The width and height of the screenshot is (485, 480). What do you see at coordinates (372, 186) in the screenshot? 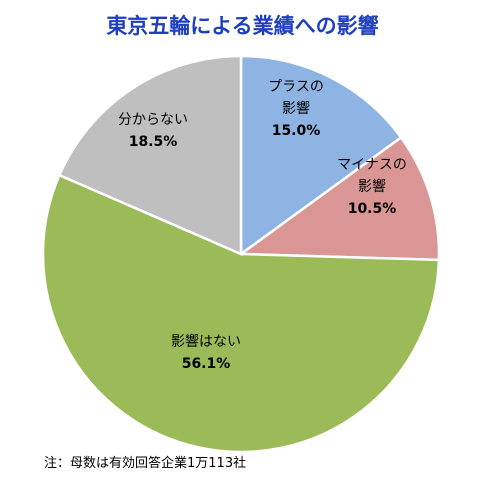
I see `slice-minus-label-line: 影響` at bounding box center [372, 186].